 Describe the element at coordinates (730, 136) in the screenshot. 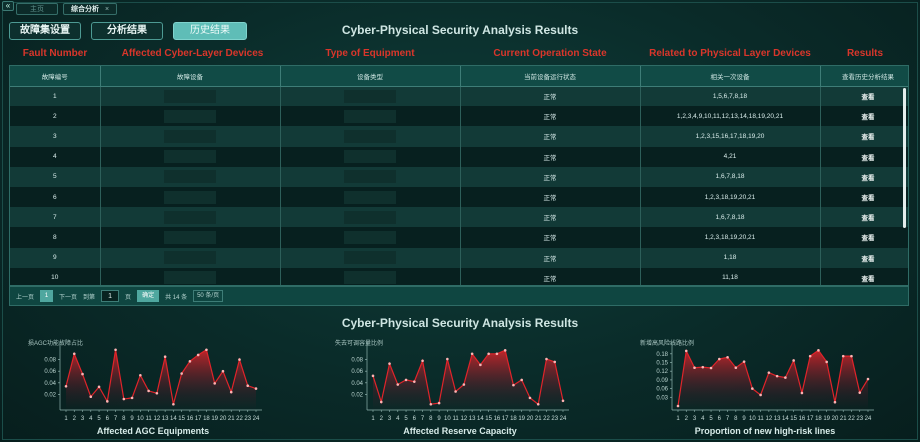

I see `cell-related-devices: 1,2,3,15,16,17,18,19,20` at that location.